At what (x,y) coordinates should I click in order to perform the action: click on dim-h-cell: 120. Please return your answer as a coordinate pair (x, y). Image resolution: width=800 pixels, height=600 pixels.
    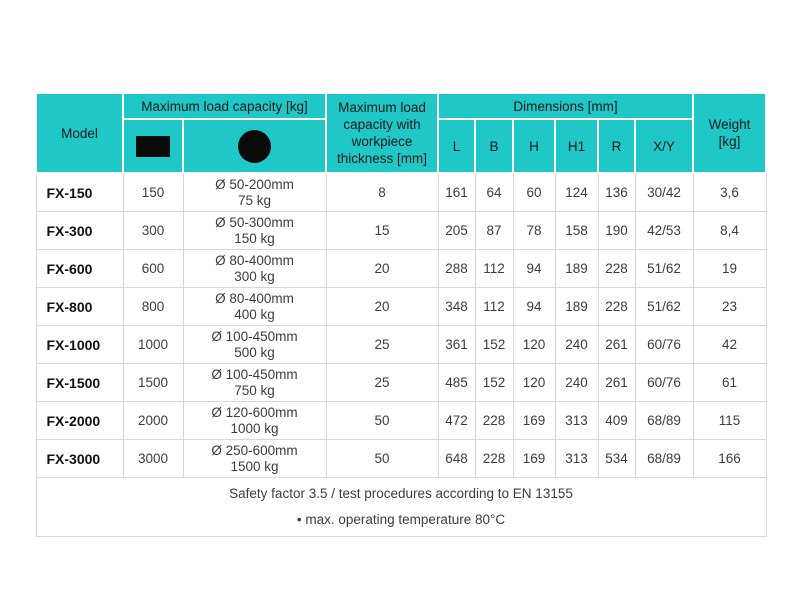
    Looking at the image, I should click on (534, 344).